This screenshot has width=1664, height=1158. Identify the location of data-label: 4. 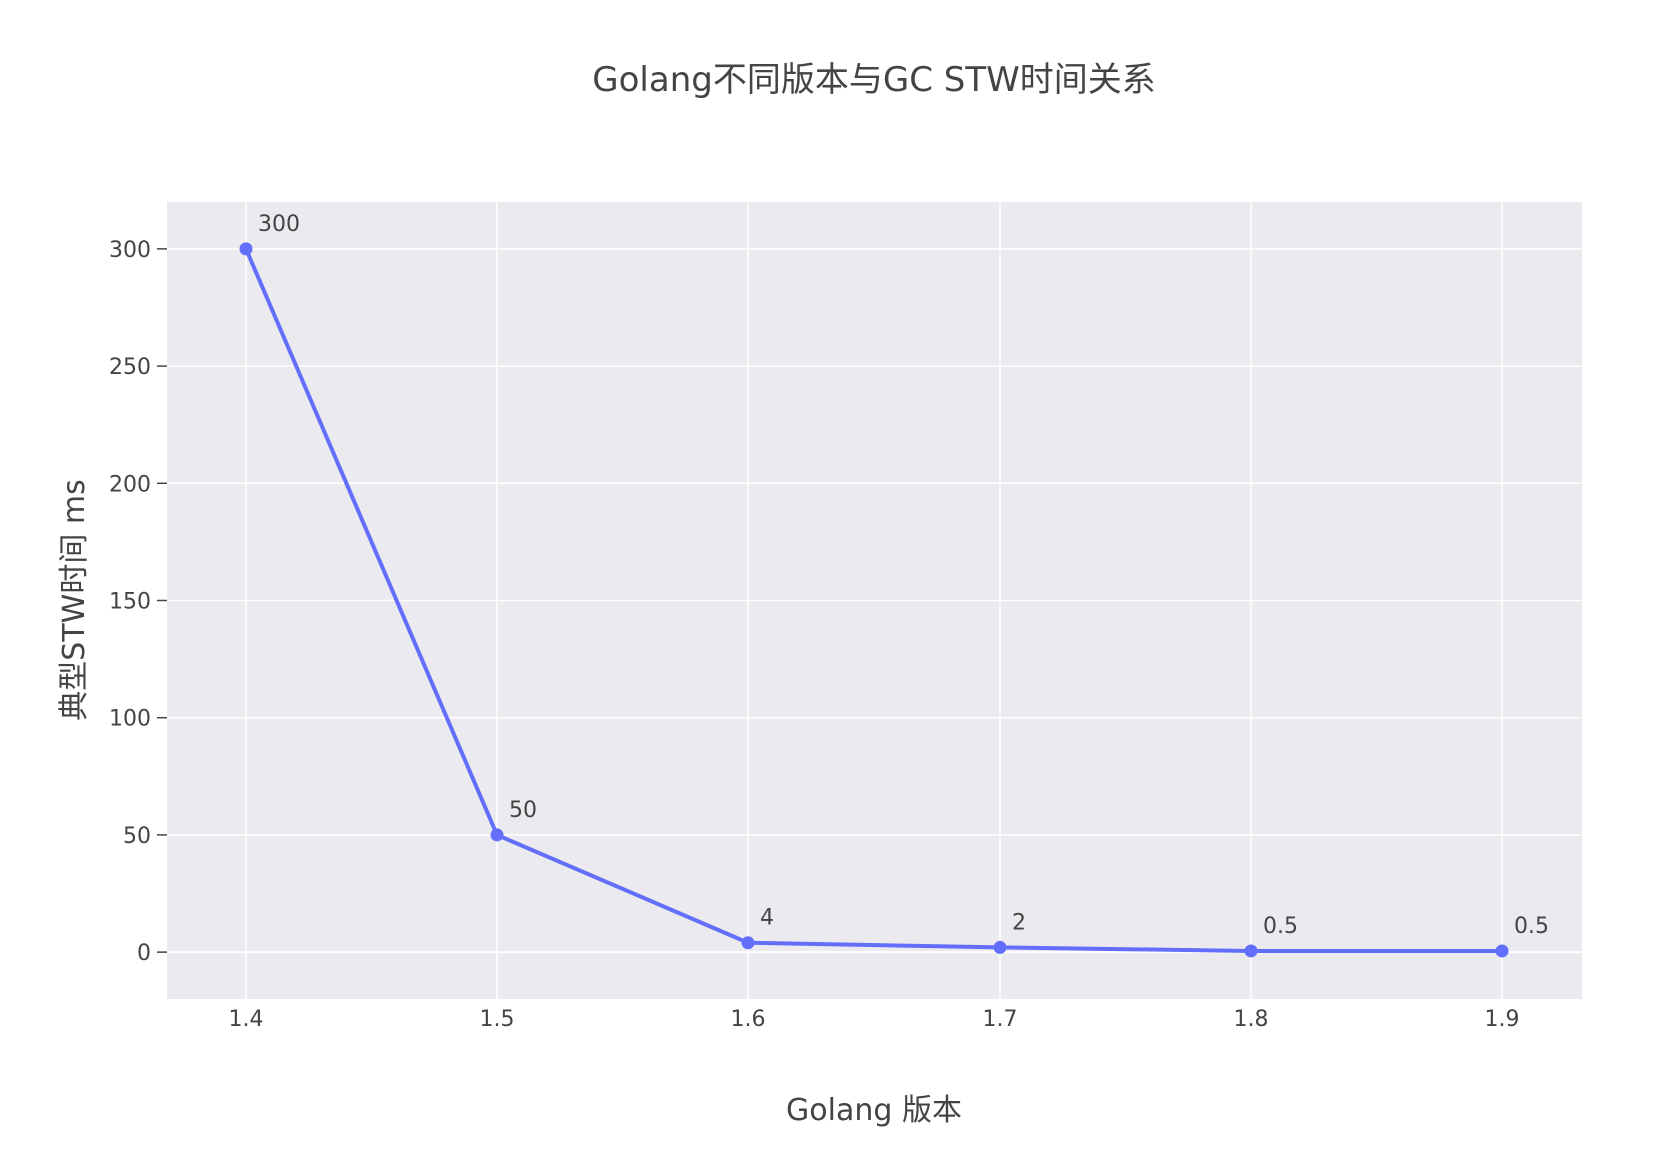
(767, 918).